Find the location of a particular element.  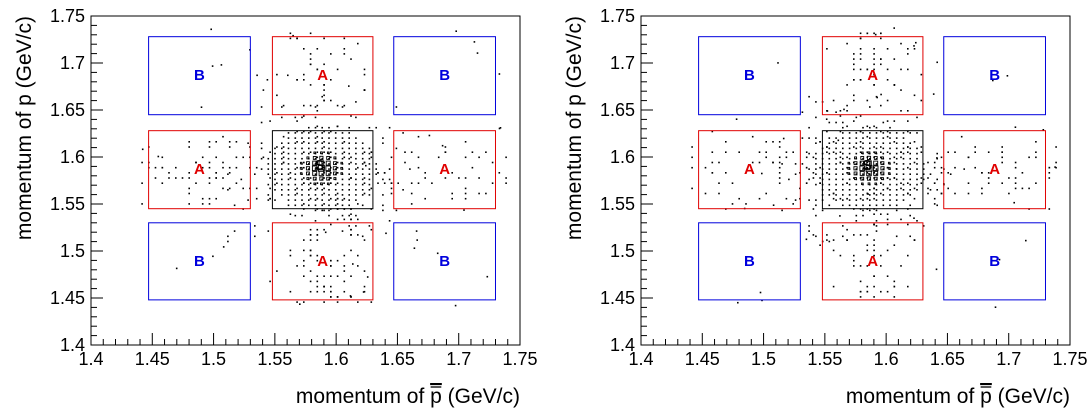

region-box is located at coordinates (749, 170).